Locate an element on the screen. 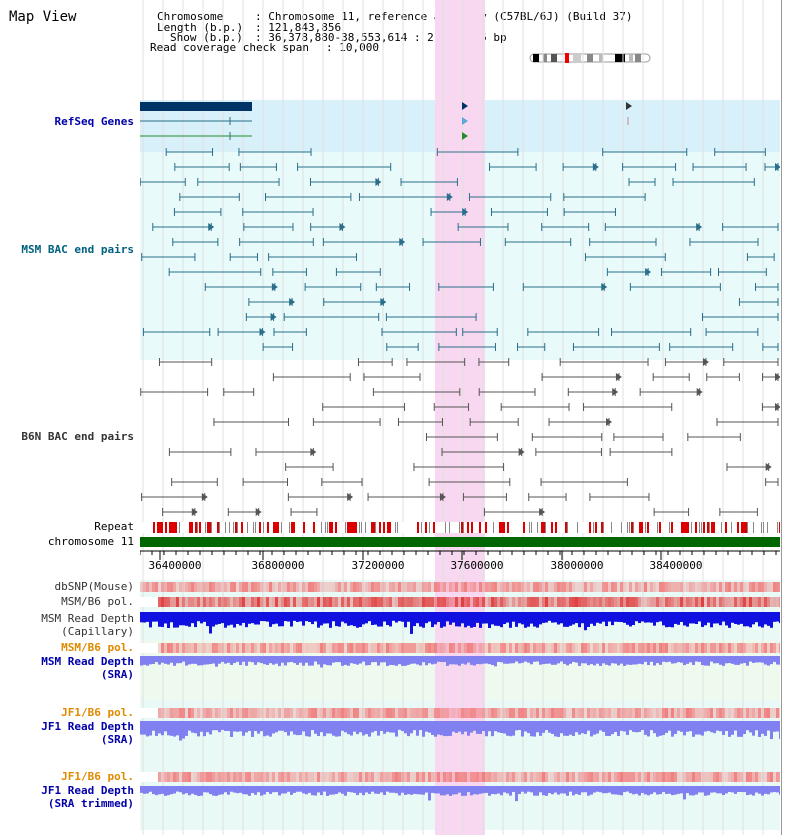 This screenshot has height=835, width=800. msm-bac-label: MSM BAC end pairs is located at coordinates (77, 249).